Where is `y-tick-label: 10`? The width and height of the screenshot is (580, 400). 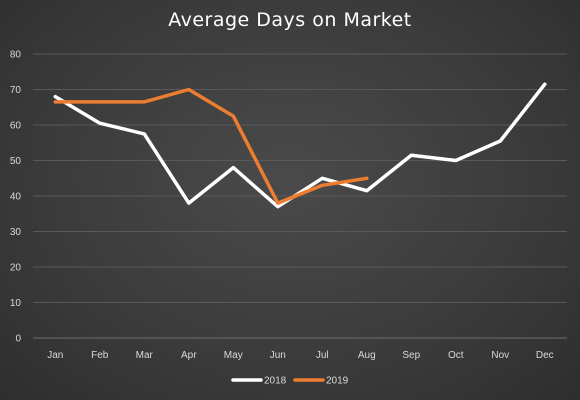 y-tick-label: 10 is located at coordinates (16, 303).